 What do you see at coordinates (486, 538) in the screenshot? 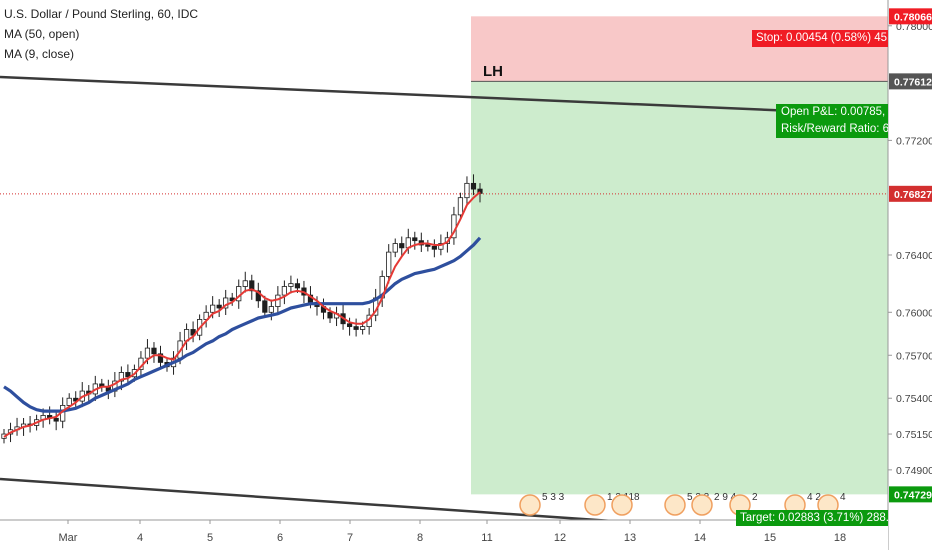
I see `time-tick-label: 11` at bounding box center [486, 538].